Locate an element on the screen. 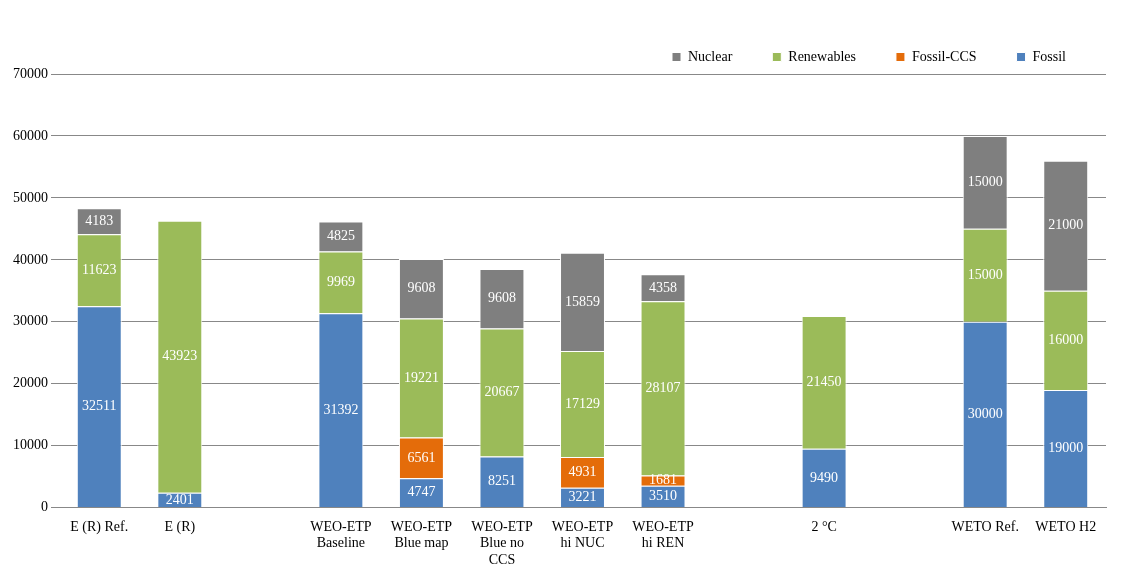  y-tick-label: 20000 is located at coordinates (30, 383).